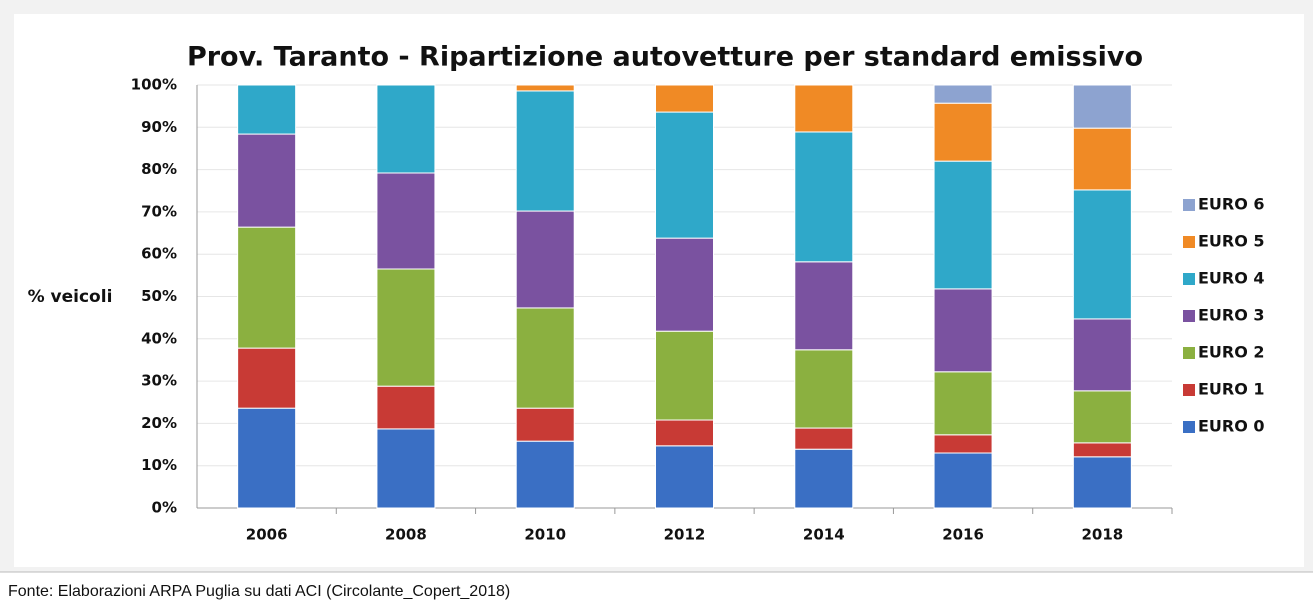 Image resolution: width=1313 pixels, height=608 pixels. I want to click on y-tick-label: 90%, so click(159, 127).